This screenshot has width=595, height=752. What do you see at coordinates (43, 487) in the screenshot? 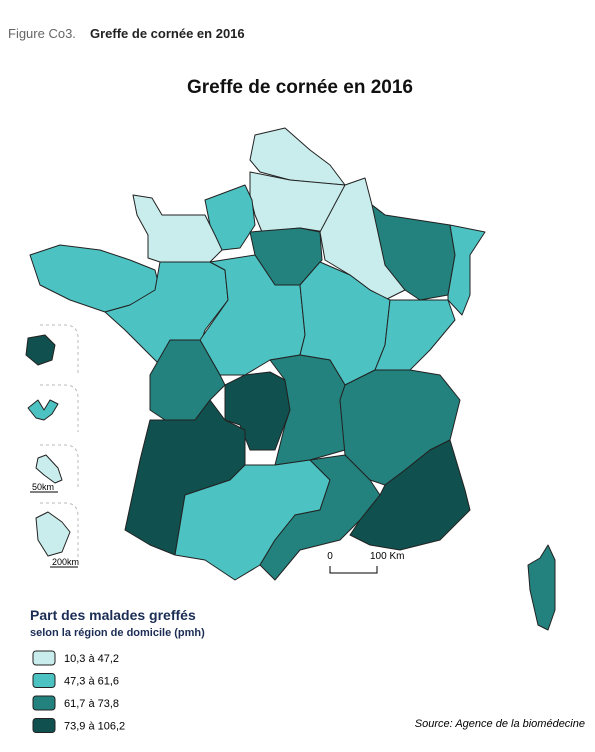
I see `inset-scale-label: 50km` at bounding box center [43, 487].